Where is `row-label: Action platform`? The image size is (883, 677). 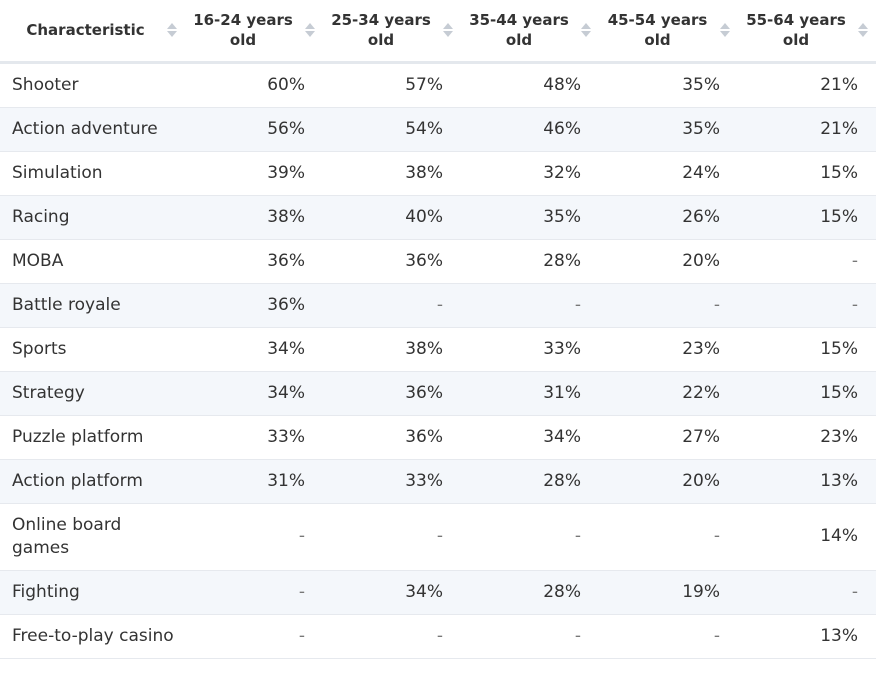 row-label: Action platform is located at coordinates (77, 480).